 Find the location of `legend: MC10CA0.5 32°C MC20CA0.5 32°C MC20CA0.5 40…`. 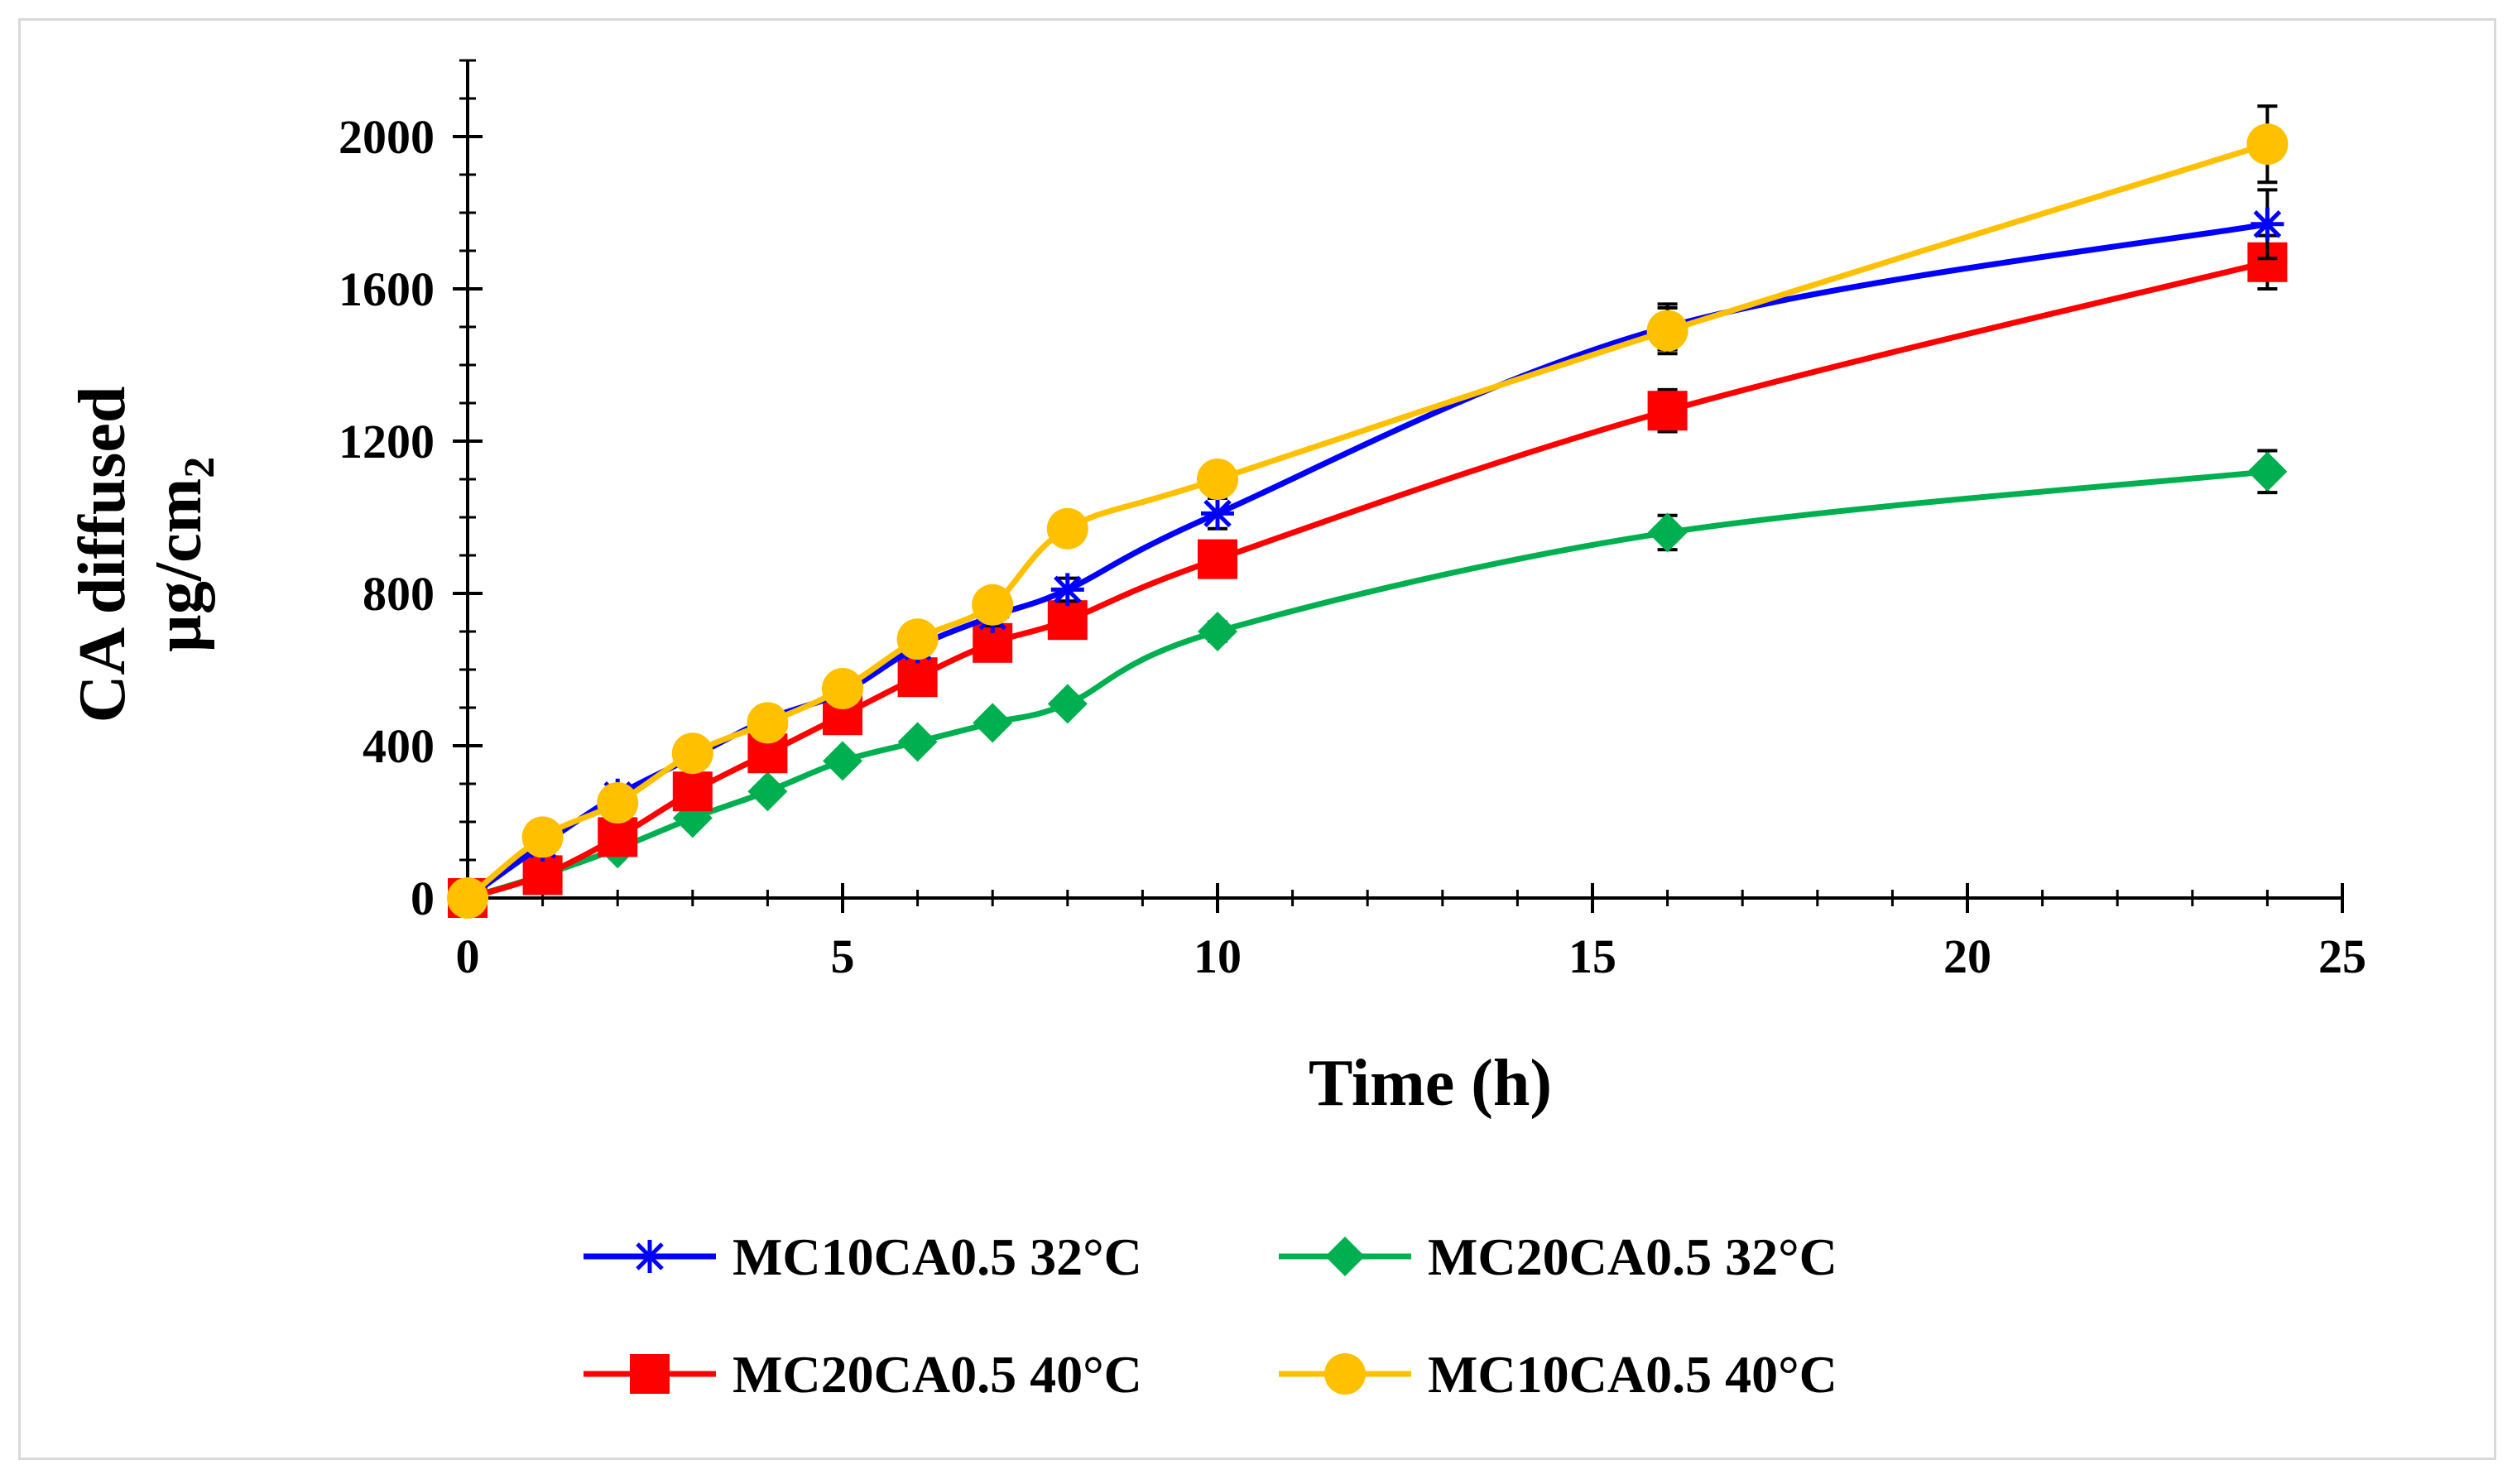

legend: MC10CA0.5 32°C MC20CA0.5 32°C MC20CA0.5 40… is located at coordinates (1210, 1315).